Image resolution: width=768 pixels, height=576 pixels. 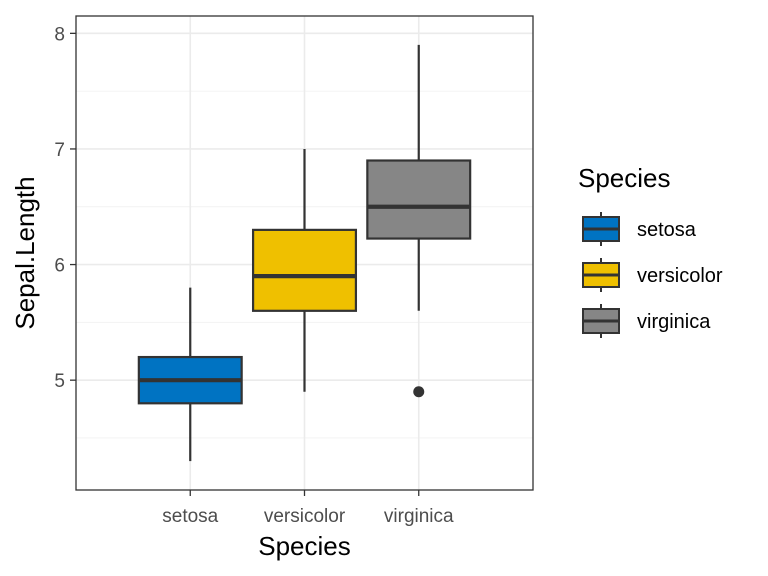 I want to click on x-tick-label-versicolor: versicolor, so click(x=305, y=516).